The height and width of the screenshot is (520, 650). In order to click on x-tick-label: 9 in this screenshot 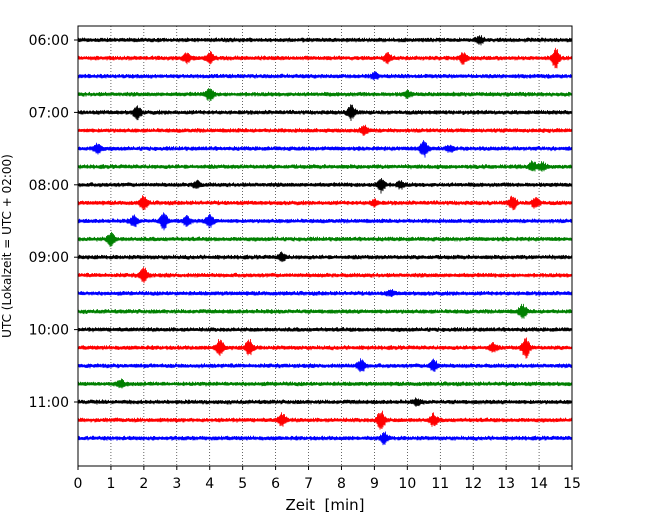, I will do `click(374, 484)`.